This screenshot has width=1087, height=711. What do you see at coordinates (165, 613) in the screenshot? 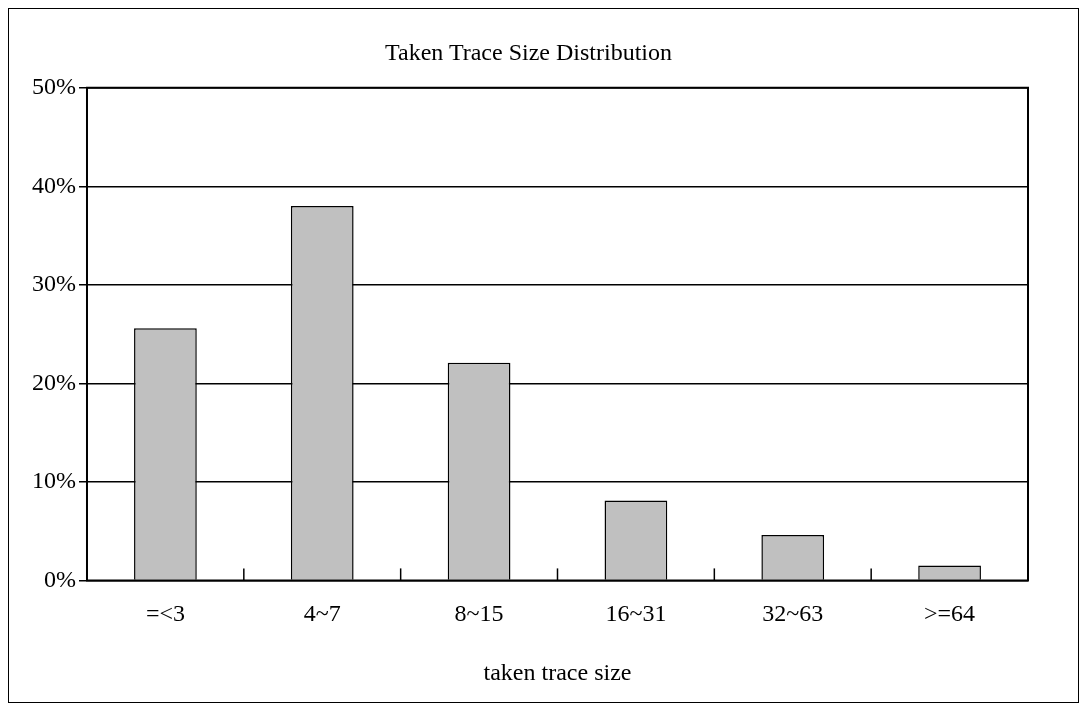
I see `x-tick-label: =<3` at bounding box center [165, 613].